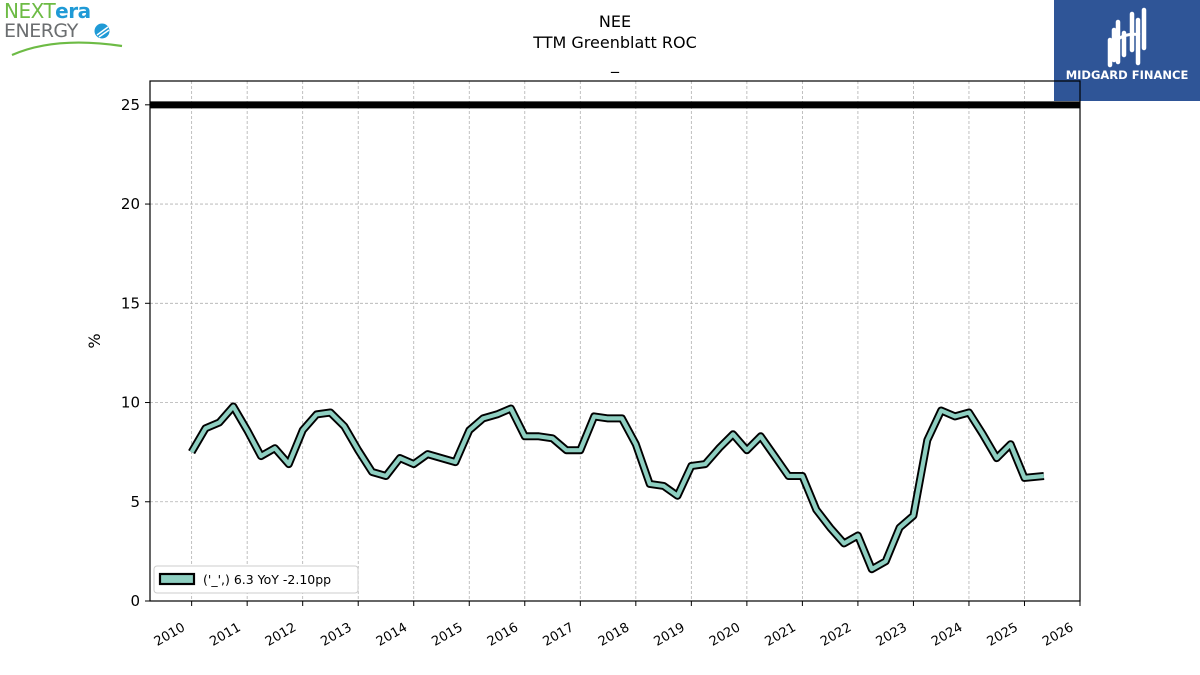  I want to click on x-tick-label: 2012, so click(281, 635).